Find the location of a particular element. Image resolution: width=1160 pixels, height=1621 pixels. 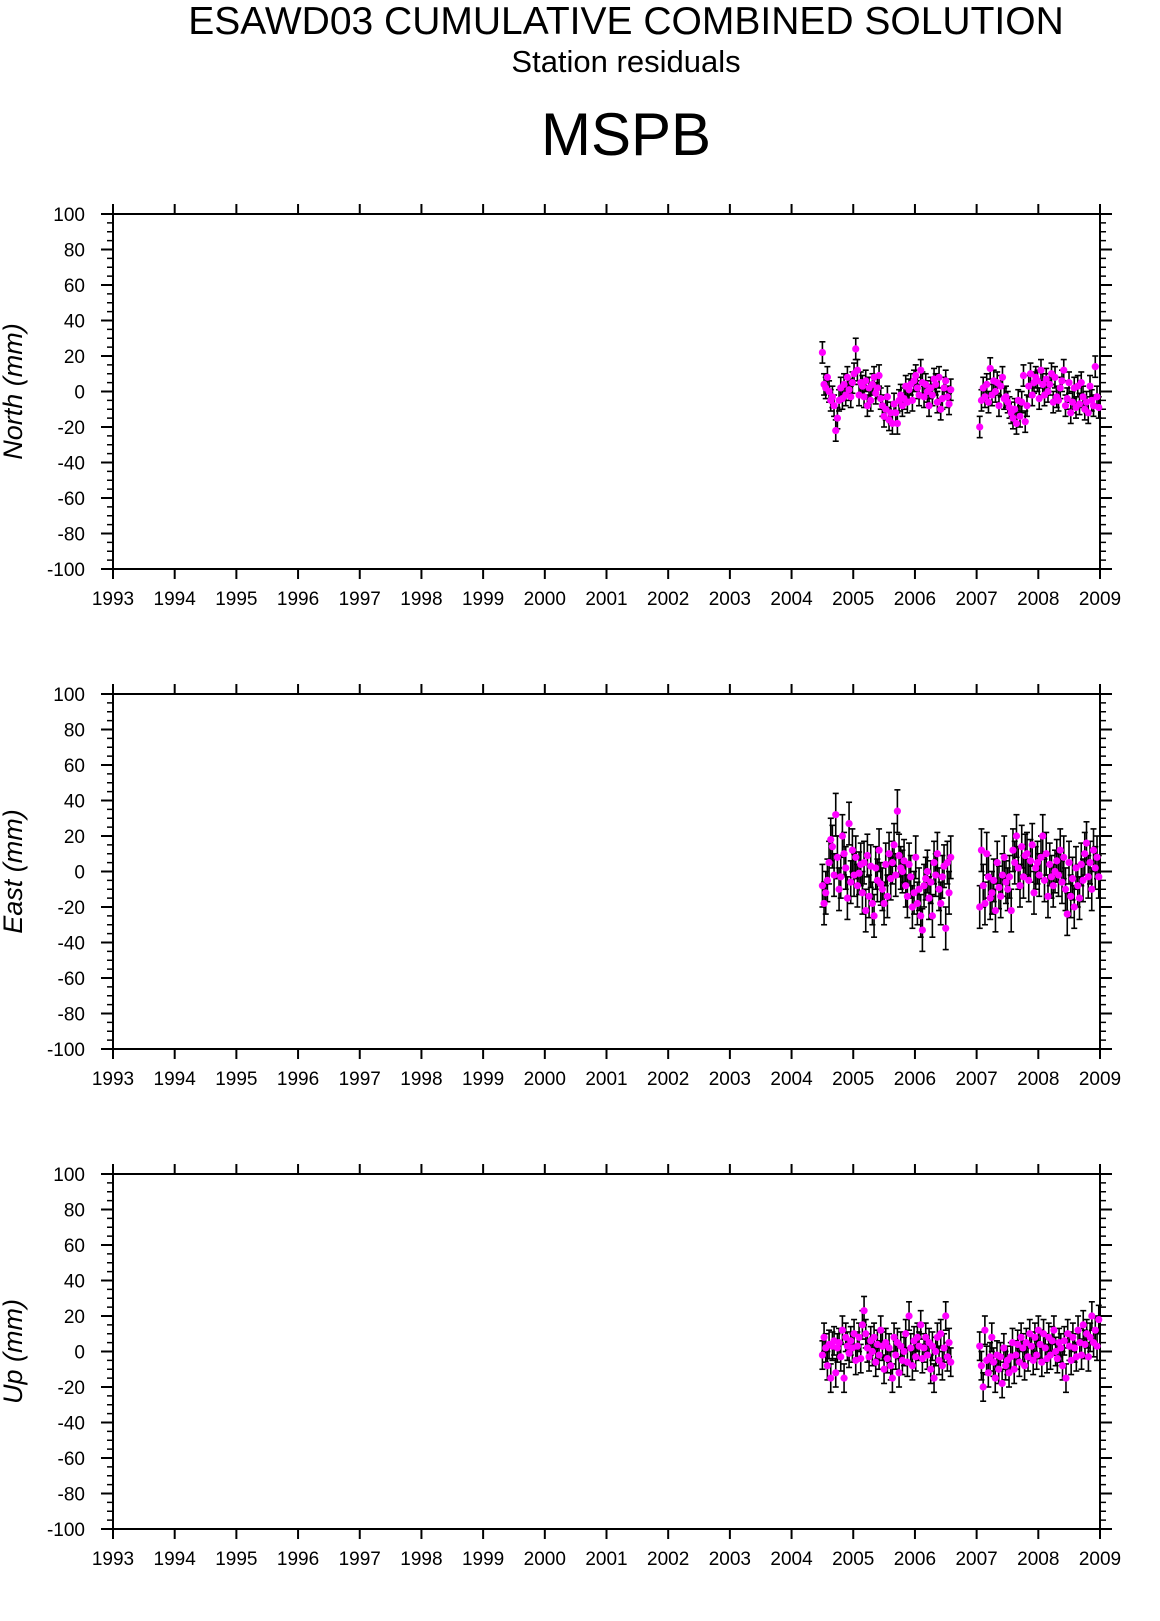

y-tick-label: -100 is located at coordinates (66, 570).